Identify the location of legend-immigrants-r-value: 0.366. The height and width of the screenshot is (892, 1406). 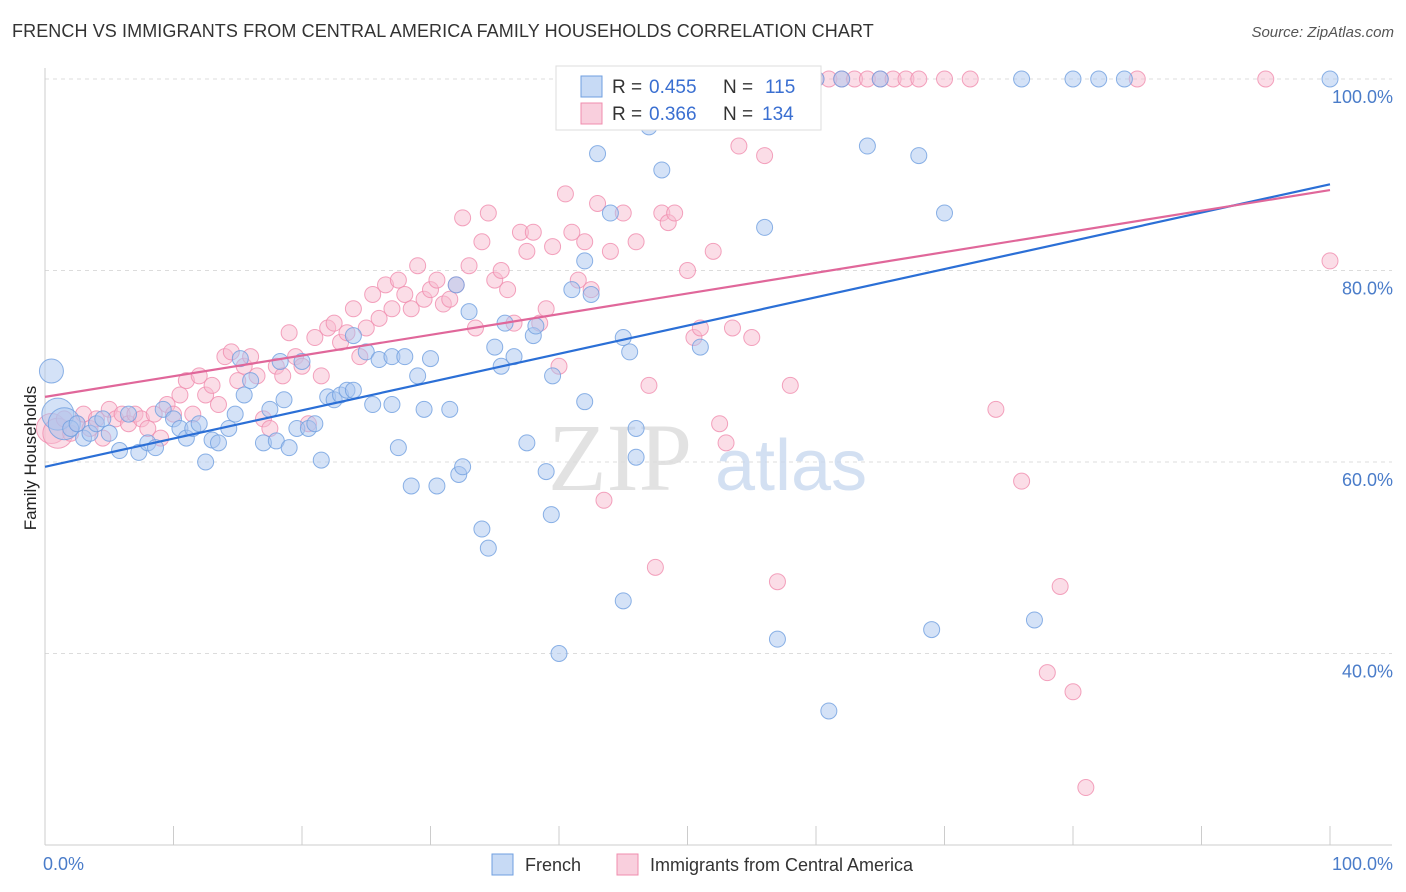
(673, 114).